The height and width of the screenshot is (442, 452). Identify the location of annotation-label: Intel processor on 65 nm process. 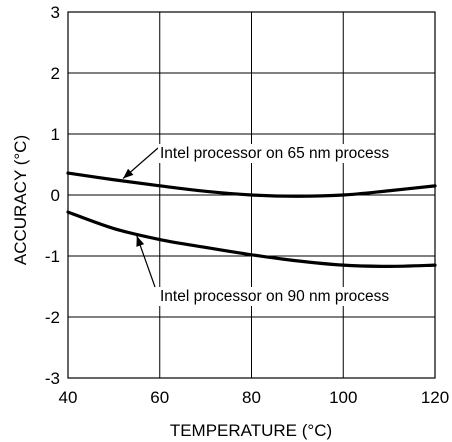
(274, 153).